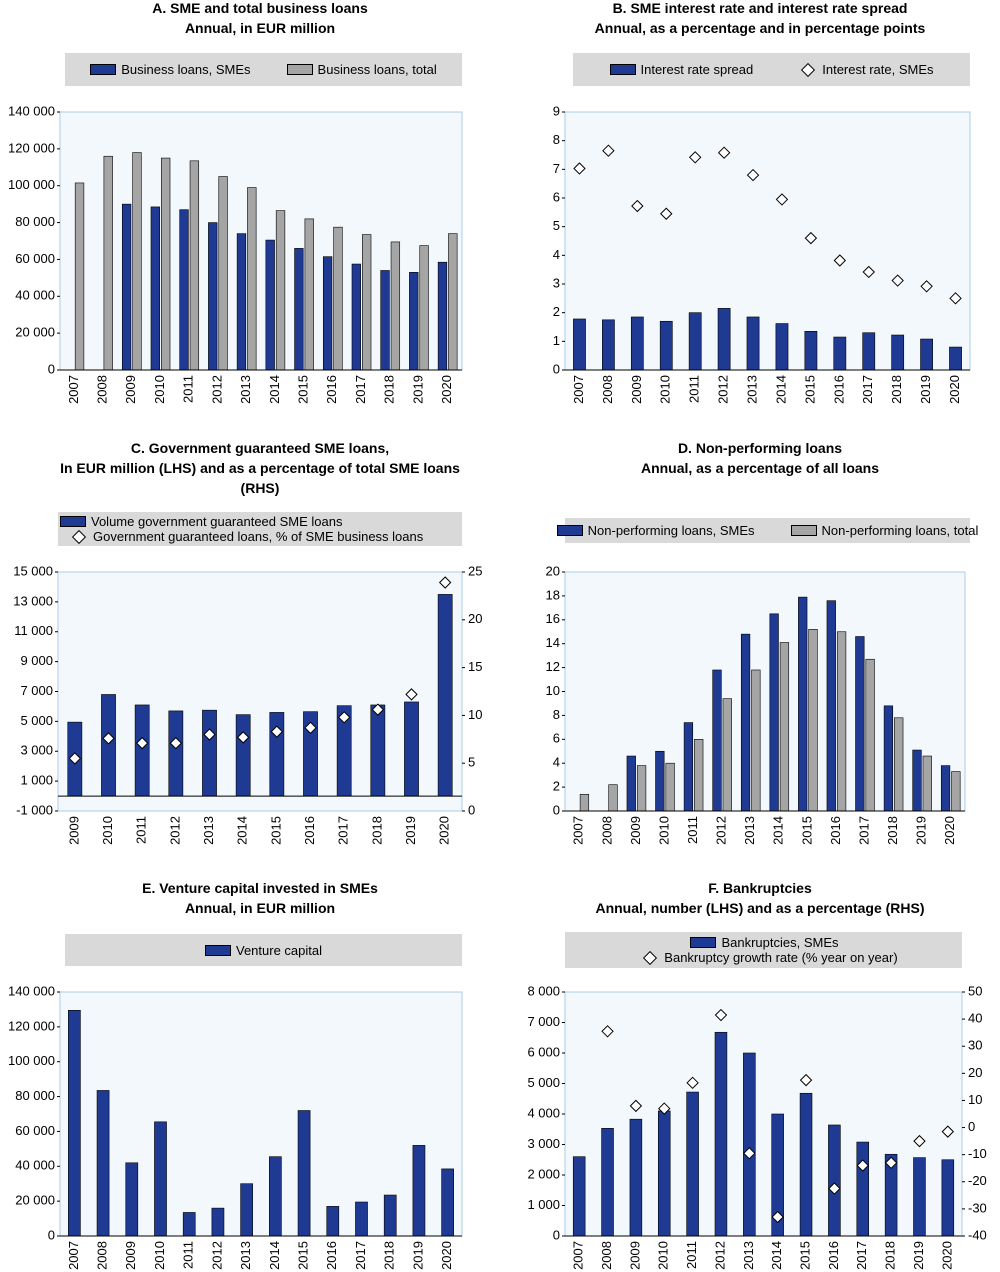  What do you see at coordinates (475, 618) in the screenshot?
I see `y2-tick-label: 20` at bounding box center [475, 618].